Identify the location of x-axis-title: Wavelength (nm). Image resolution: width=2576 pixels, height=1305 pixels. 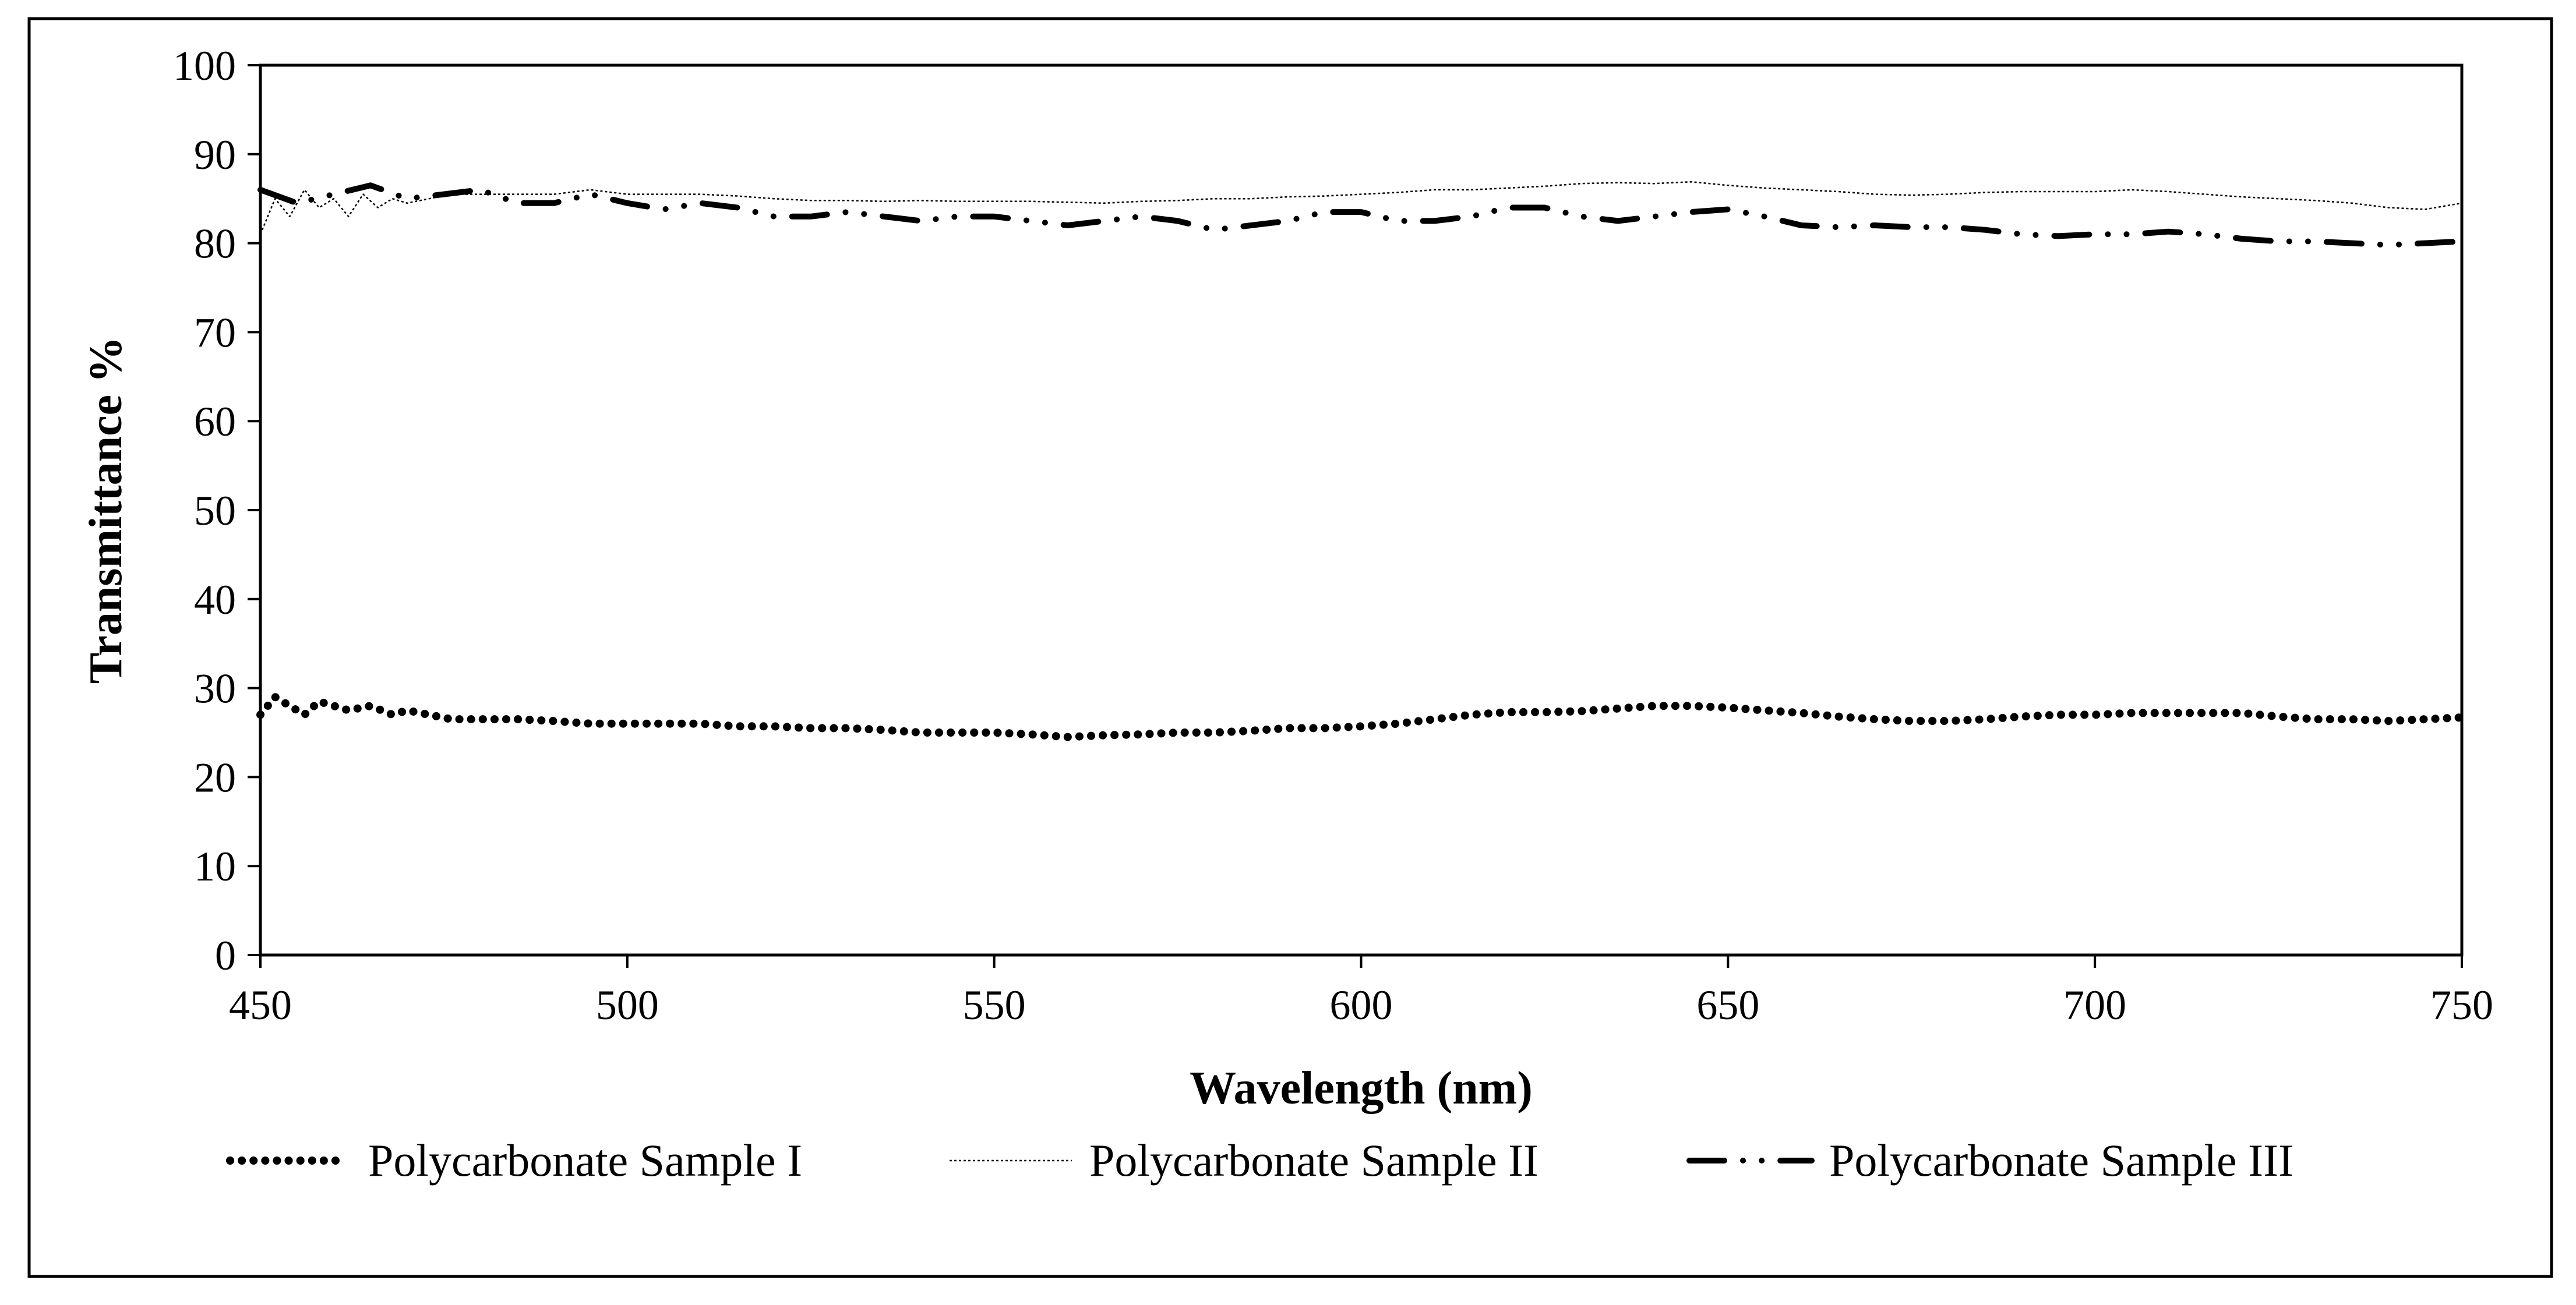
(1361, 1089).